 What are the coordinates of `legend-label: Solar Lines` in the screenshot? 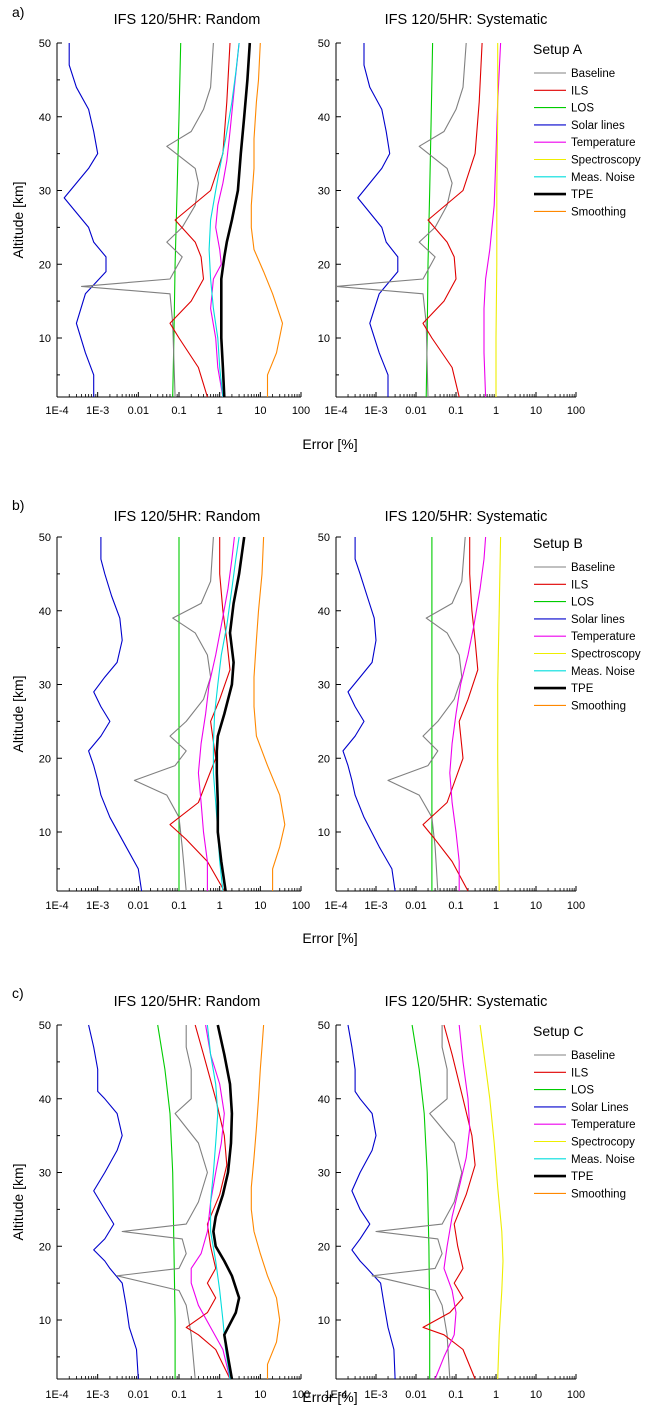 It's located at (600, 1108).